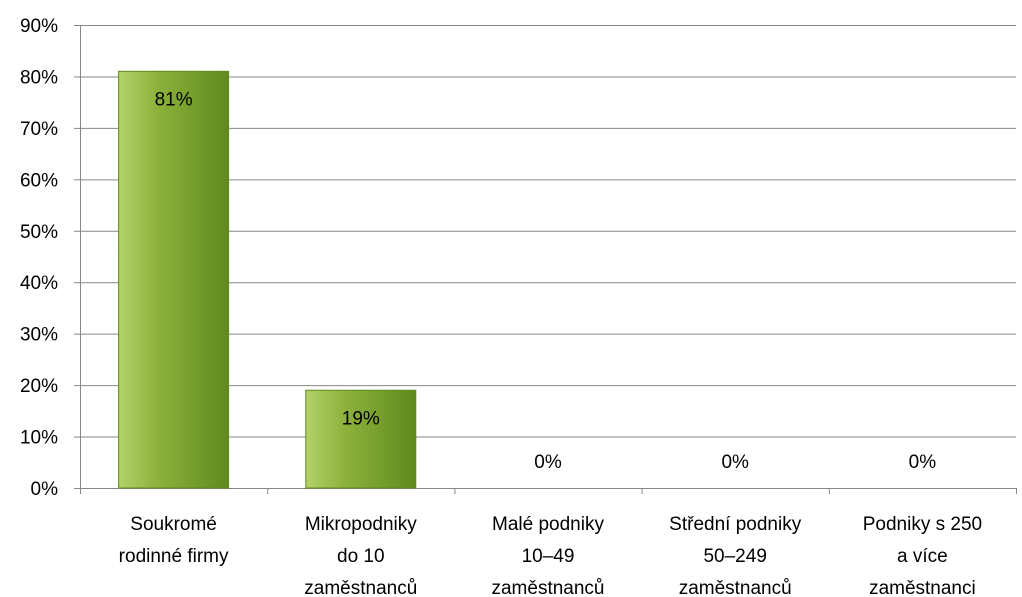 This screenshot has width=1022, height=597. What do you see at coordinates (174, 556) in the screenshot?
I see `category-label: rodinné firmy` at bounding box center [174, 556].